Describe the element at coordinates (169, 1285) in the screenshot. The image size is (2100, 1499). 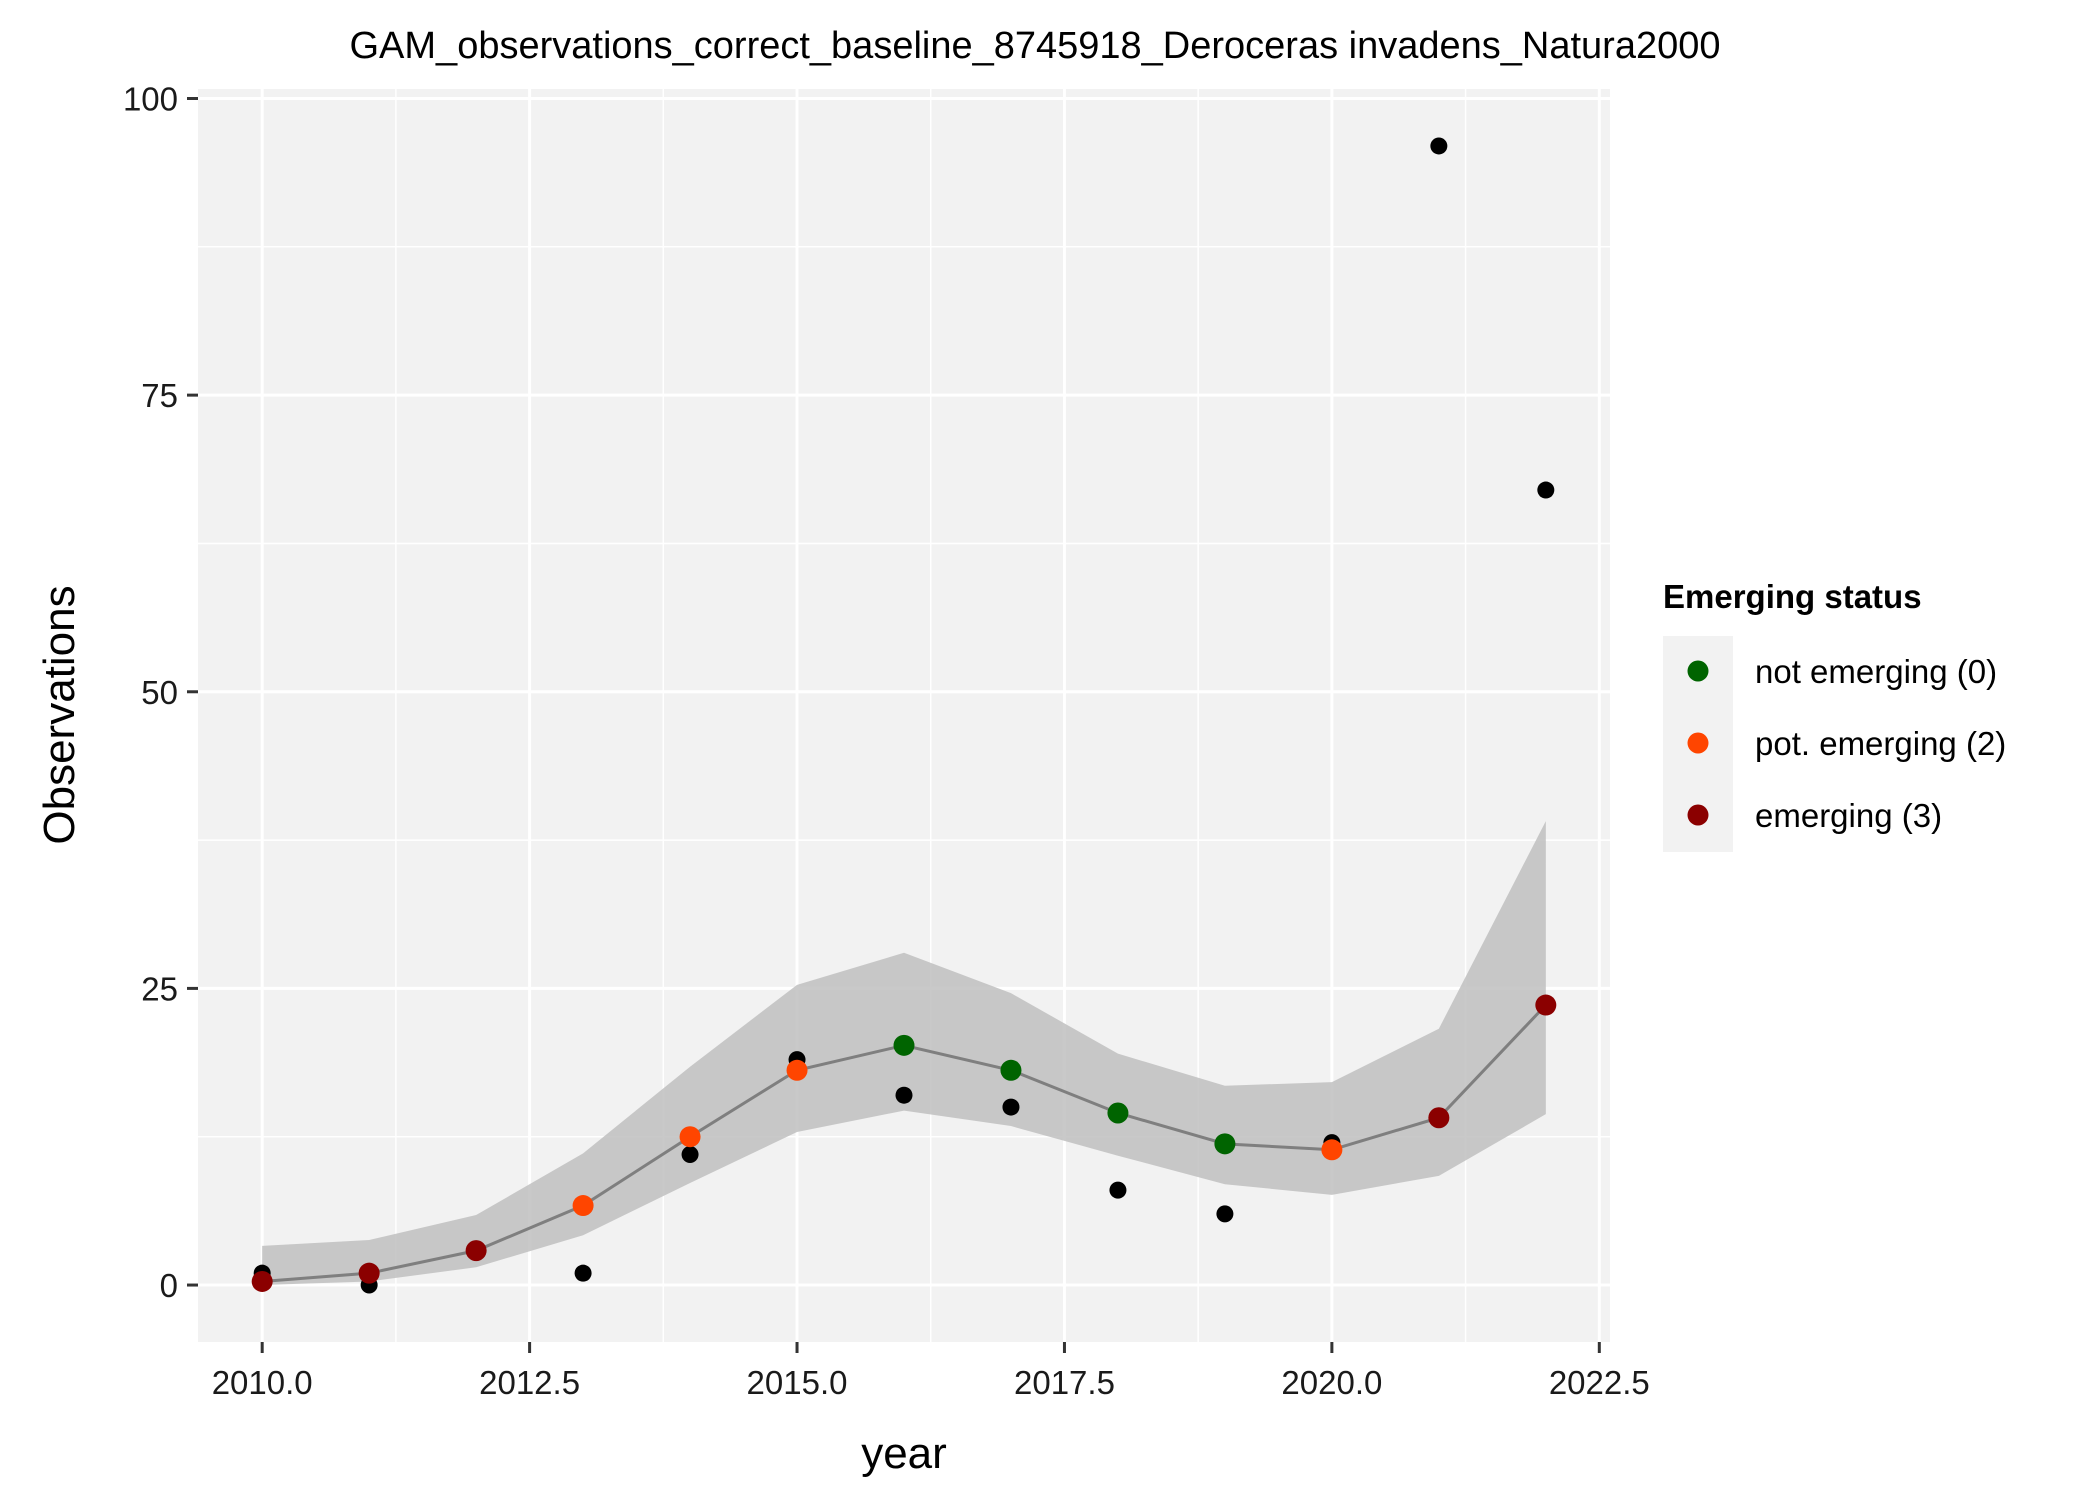
I see `y-tick-label: 0` at that location.